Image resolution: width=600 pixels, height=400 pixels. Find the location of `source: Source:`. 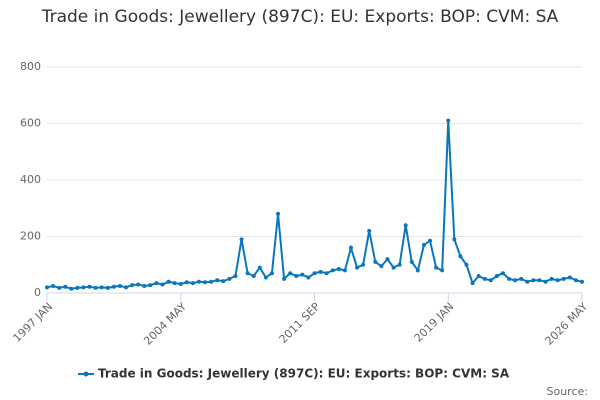

source: Source: is located at coordinates (568, 391).